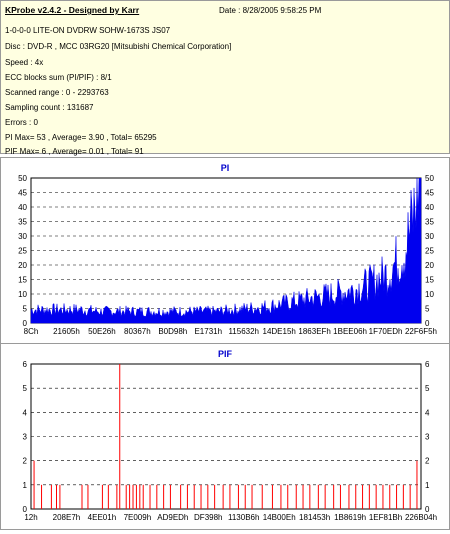 This screenshot has width=450, height=534. What do you see at coordinates (22, 178) in the screenshot?
I see `y-tick-label-left: 50` at bounding box center [22, 178].